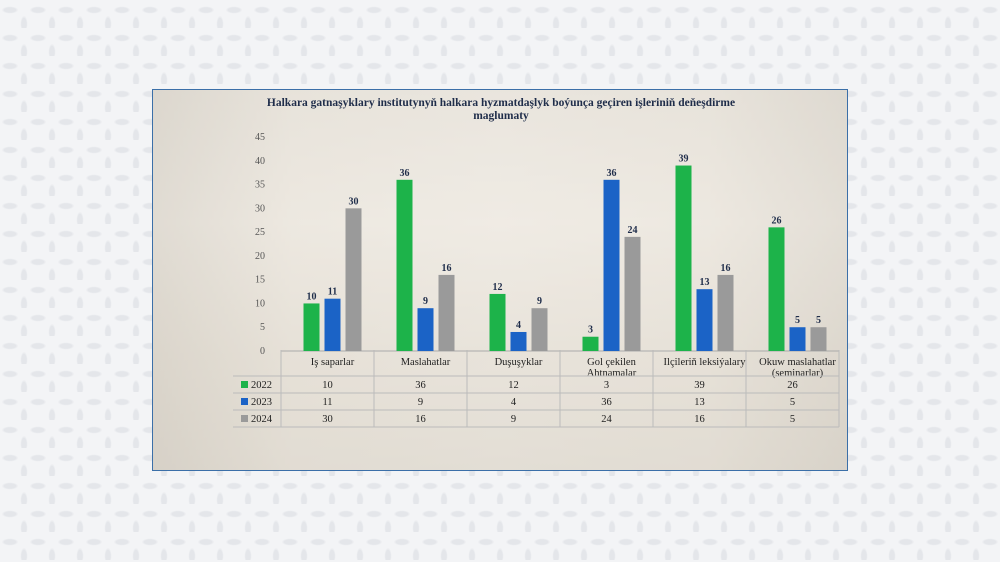 This screenshot has width=1000, height=562. I want to click on category-label: Gol çekilen, so click(611, 362).